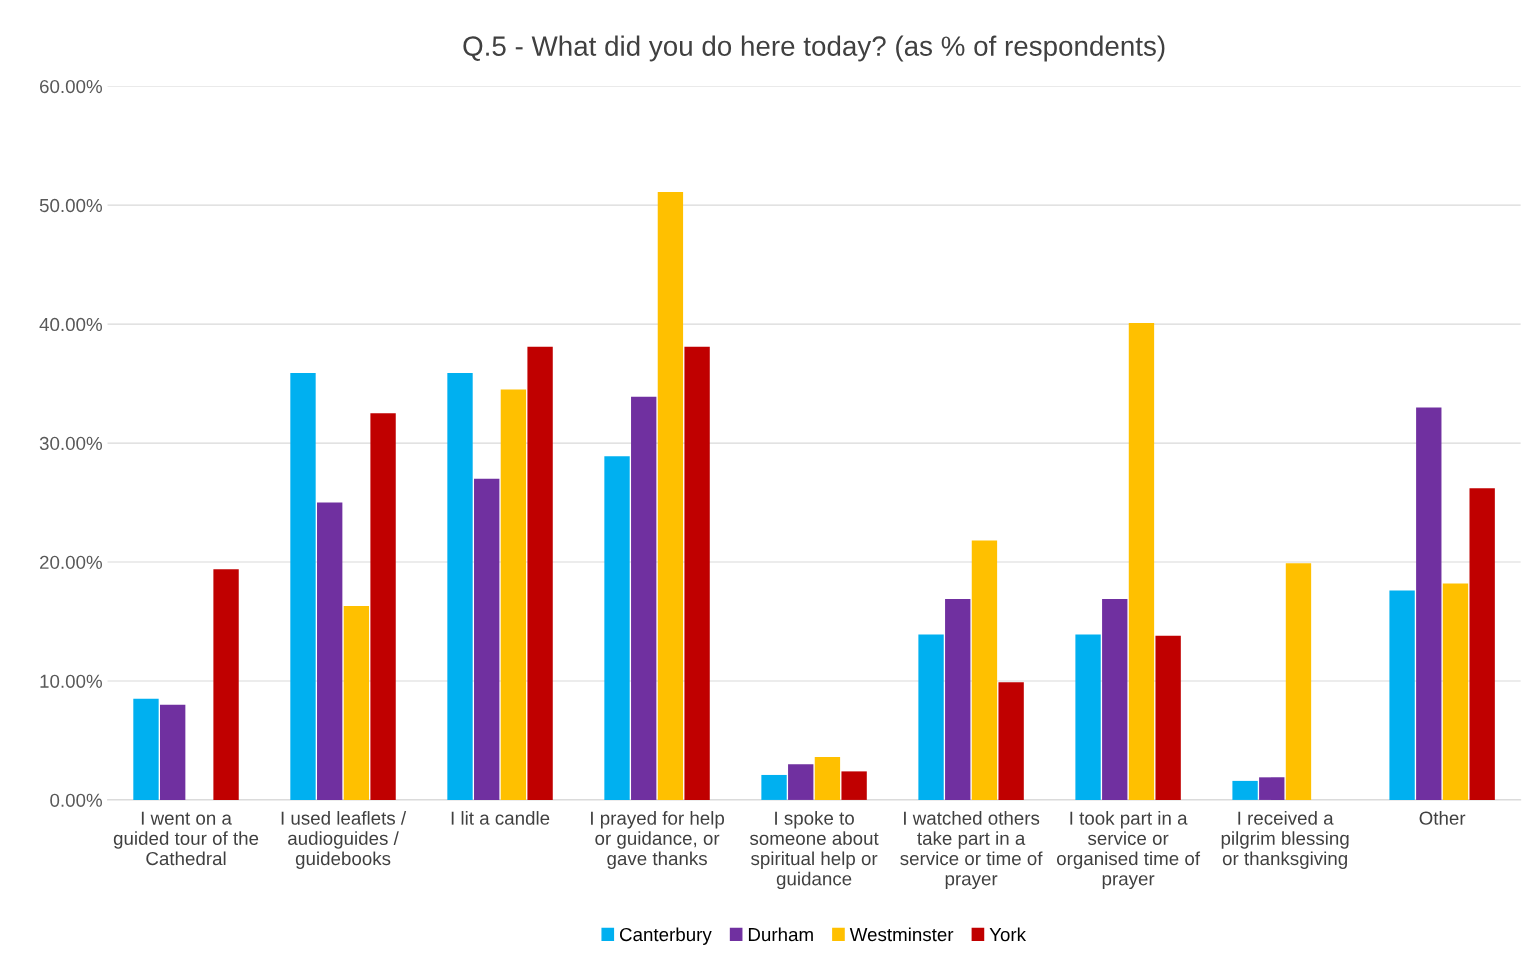 The image size is (1536, 958). What do you see at coordinates (500, 818) in the screenshot?
I see `x-tick-label: I lit a candle` at bounding box center [500, 818].